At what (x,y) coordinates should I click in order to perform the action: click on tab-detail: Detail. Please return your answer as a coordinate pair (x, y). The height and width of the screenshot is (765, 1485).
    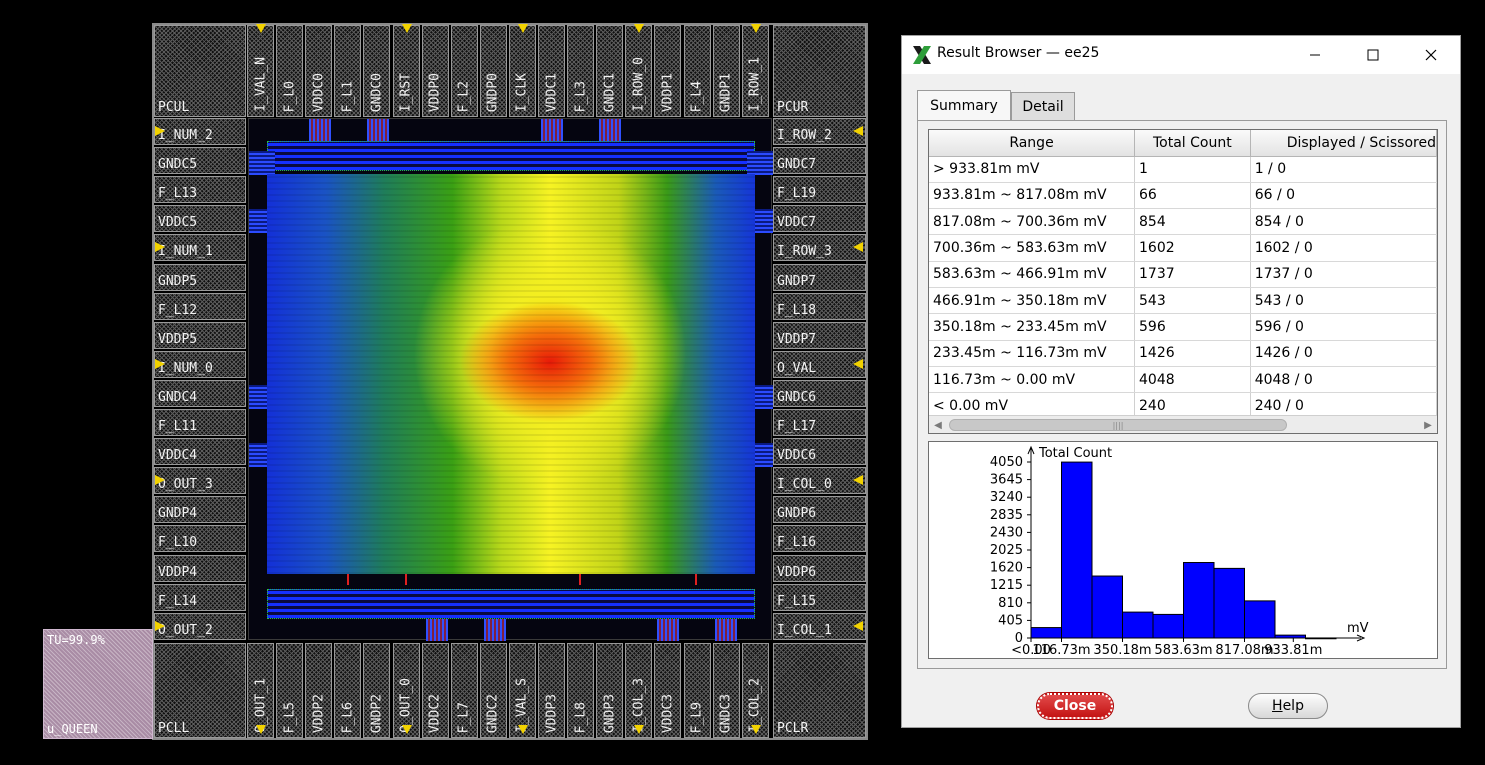
    Looking at the image, I should click on (1043, 106).